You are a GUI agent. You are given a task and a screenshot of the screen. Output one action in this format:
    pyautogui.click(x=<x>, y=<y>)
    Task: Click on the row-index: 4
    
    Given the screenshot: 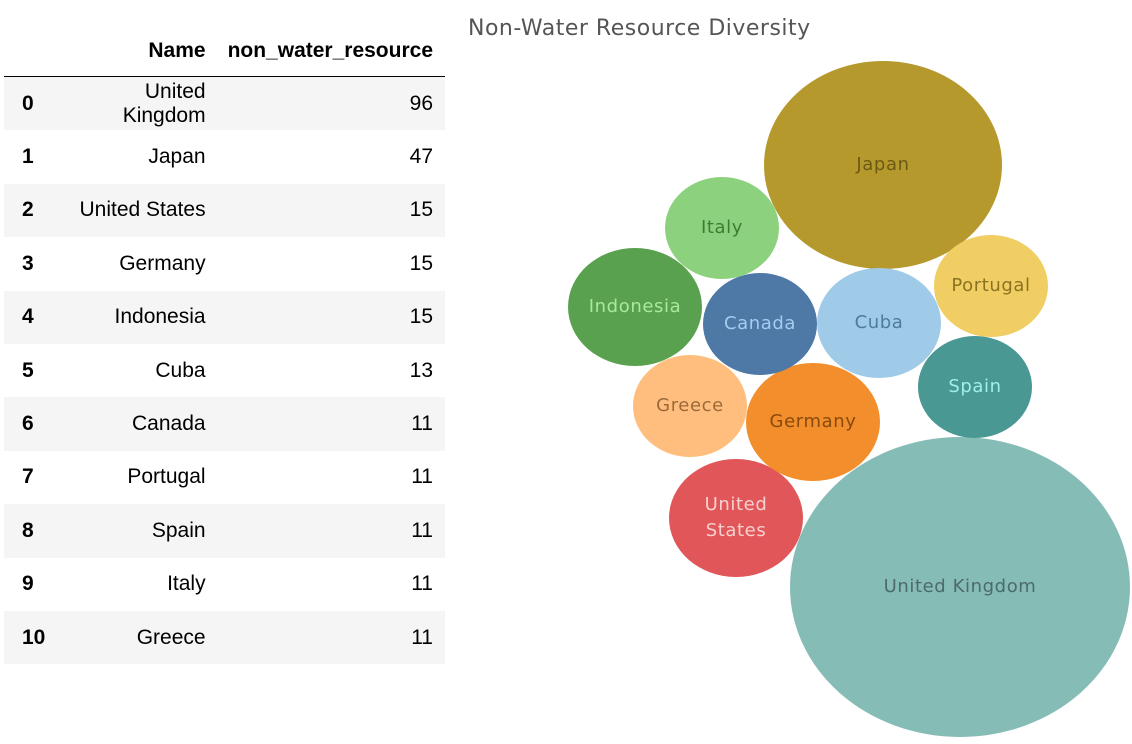 What is the action you would take?
    pyautogui.click(x=28, y=317)
    